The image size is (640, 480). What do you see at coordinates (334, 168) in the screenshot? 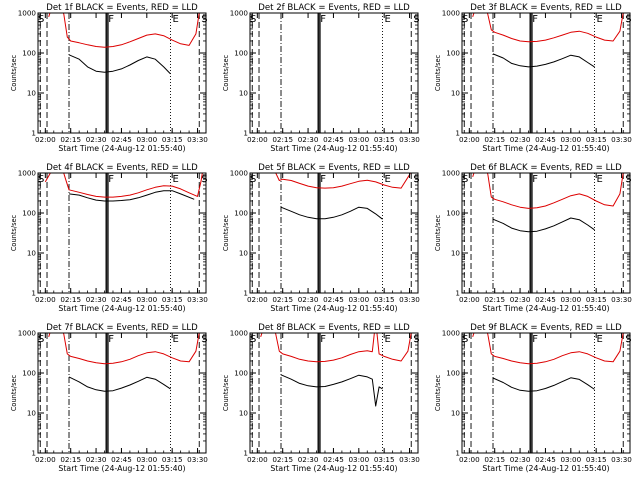
I see `panel-title: Det 5f BLACK = Events, RED = LLD` at bounding box center [334, 168].